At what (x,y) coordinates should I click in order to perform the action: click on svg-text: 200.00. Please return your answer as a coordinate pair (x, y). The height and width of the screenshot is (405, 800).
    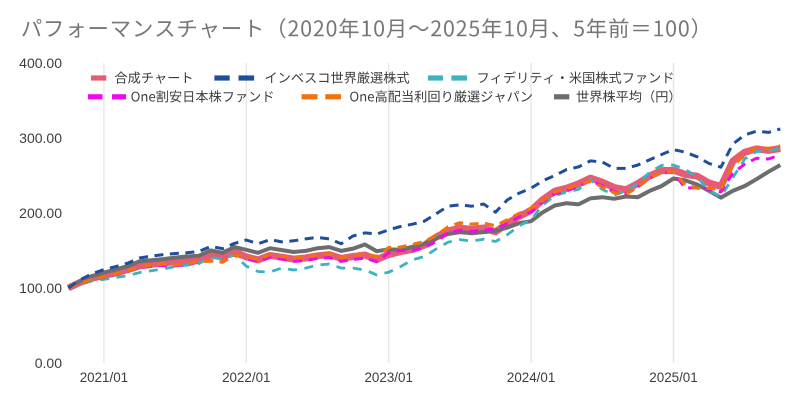
    Looking at the image, I should click on (40, 213).